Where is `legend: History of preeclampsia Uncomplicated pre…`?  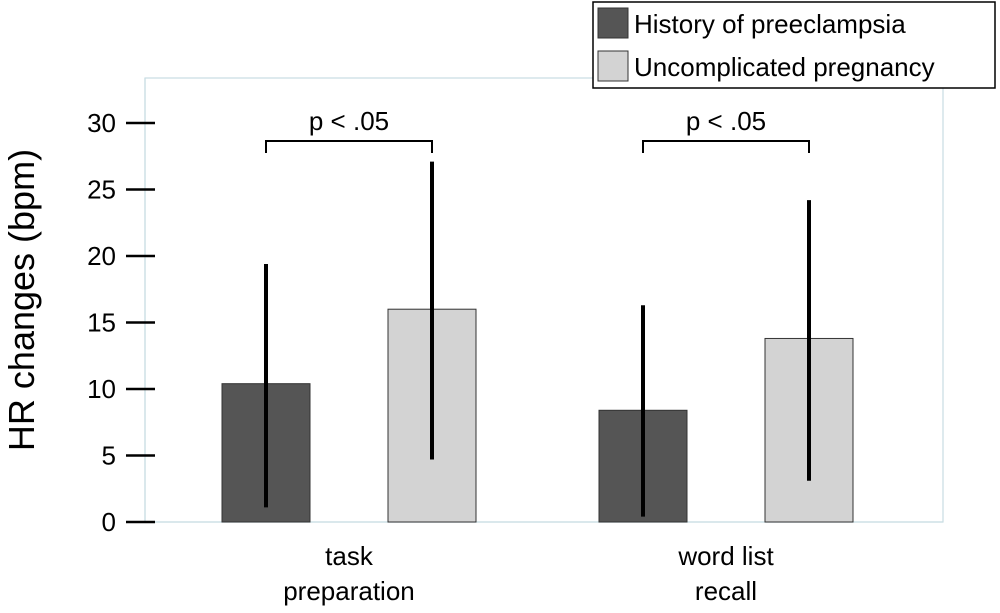 legend: History of preeclampsia Uncomplicated pre… is located at coordinates (794, 45).